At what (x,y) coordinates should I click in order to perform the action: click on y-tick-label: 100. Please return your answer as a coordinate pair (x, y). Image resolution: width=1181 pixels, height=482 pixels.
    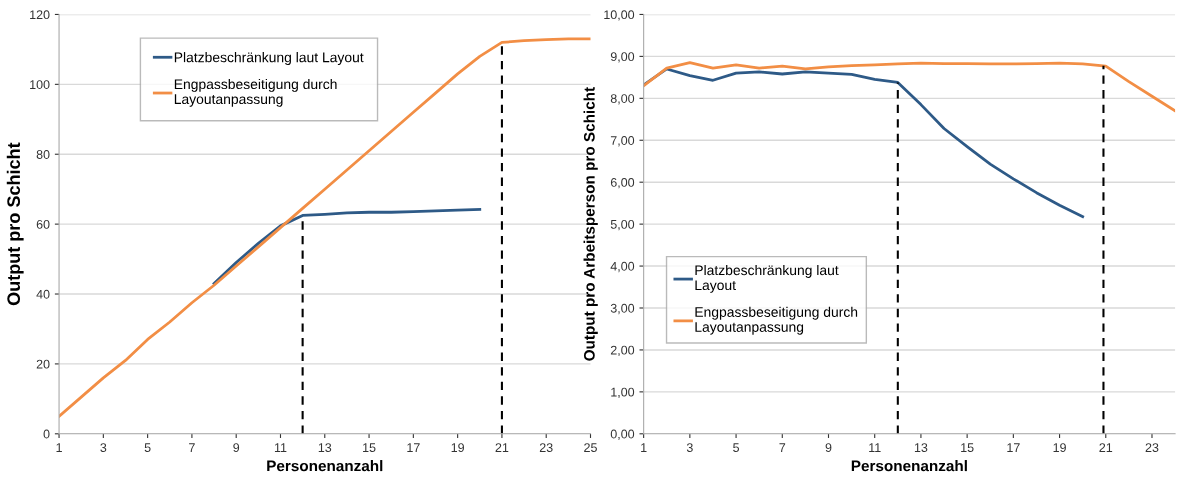
    Looking at the image, I should click on (40, 84).